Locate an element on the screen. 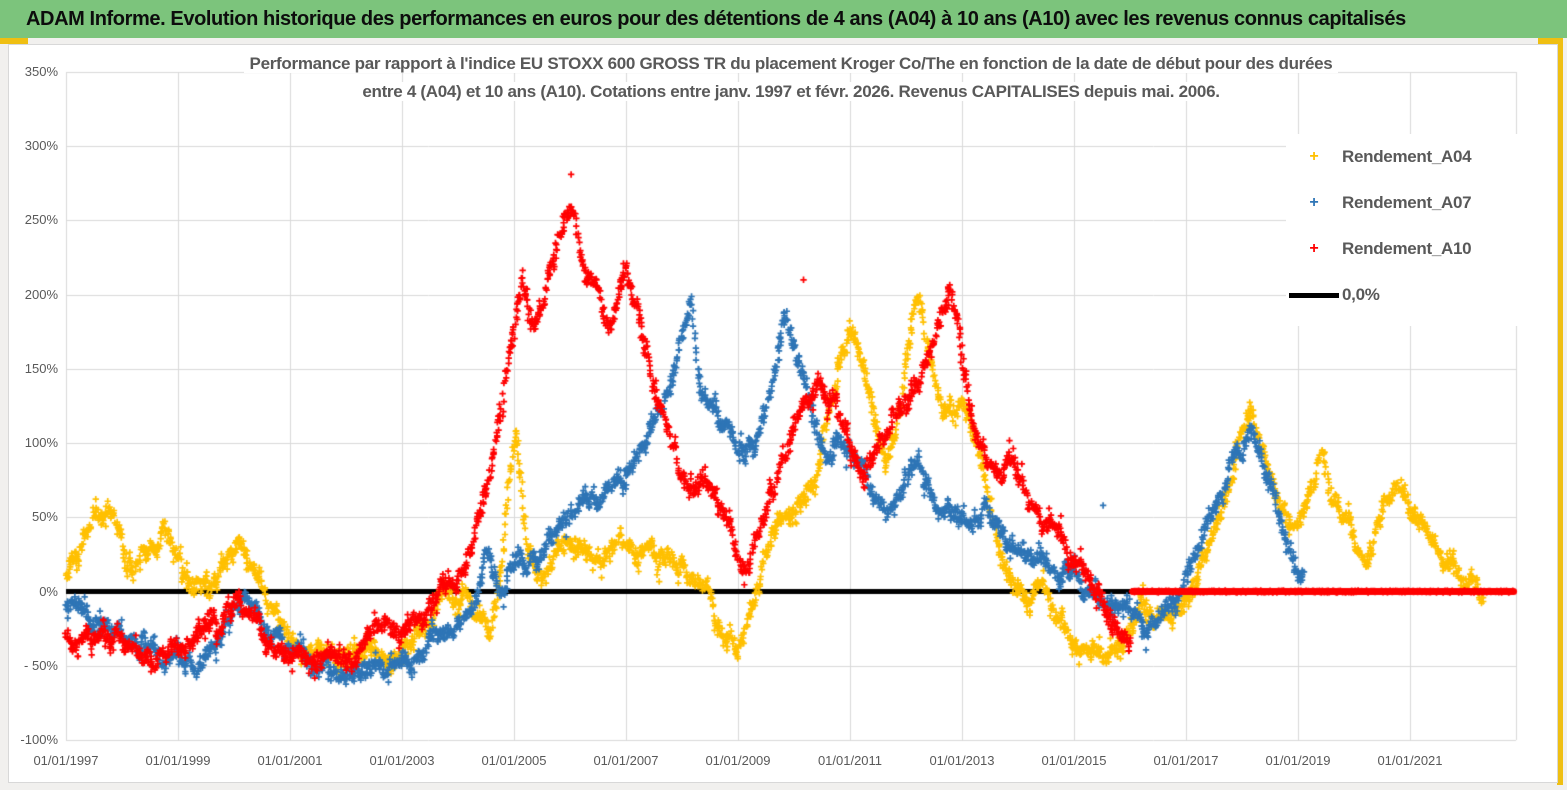  x-axis-label: 01/01/2003 is located at coordinates (402, 760).